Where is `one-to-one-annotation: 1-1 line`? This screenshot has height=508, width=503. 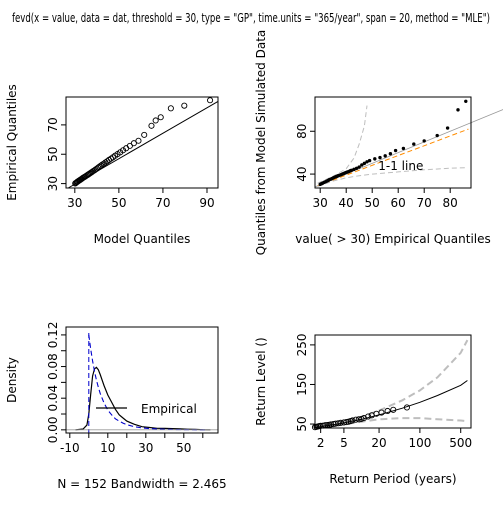
one-to-one-annotation: 1-1 line is located at coordinates (400, 166).